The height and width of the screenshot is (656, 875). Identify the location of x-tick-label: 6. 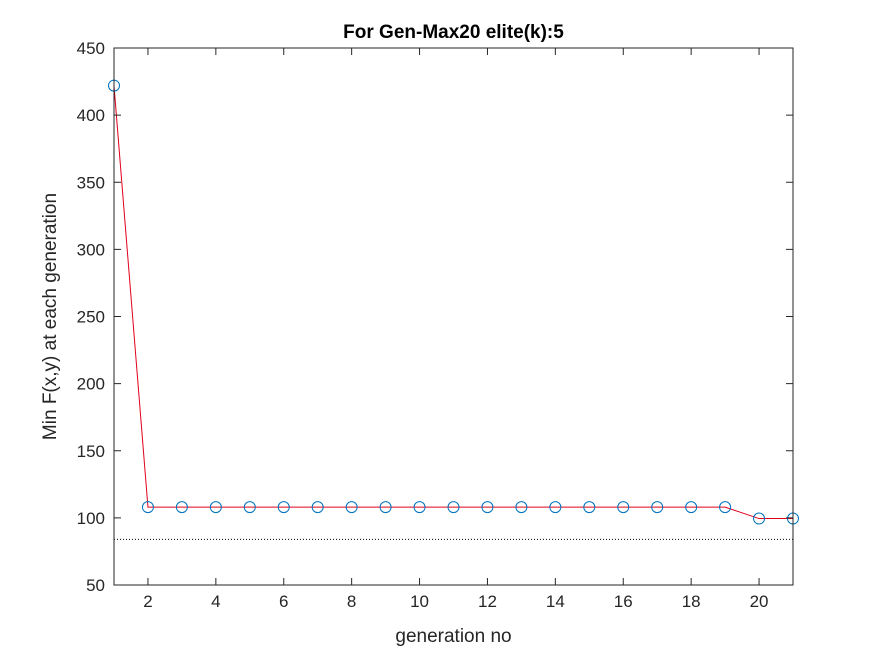
(283, 601).